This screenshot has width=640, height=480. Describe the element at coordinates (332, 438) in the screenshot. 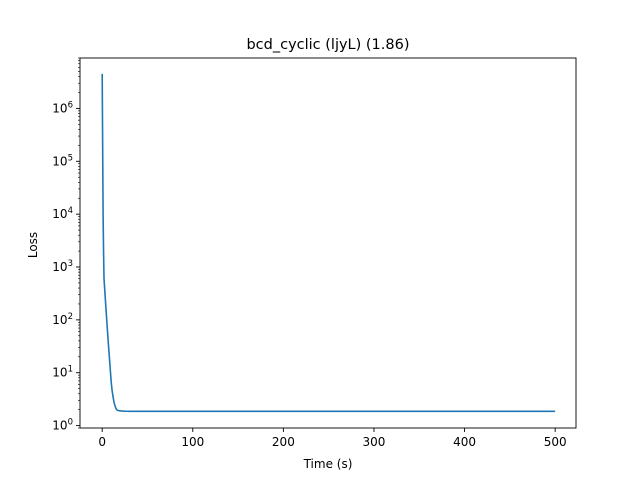

I see `x-axis-ticks: 0 100 200 300 400 500` at that location.